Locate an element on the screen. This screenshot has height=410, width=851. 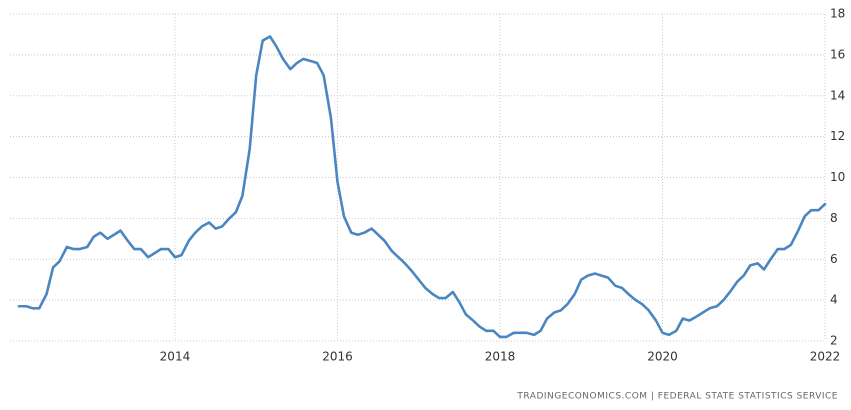
x-tick-label: 2018 is located at coordinates (500, 357).